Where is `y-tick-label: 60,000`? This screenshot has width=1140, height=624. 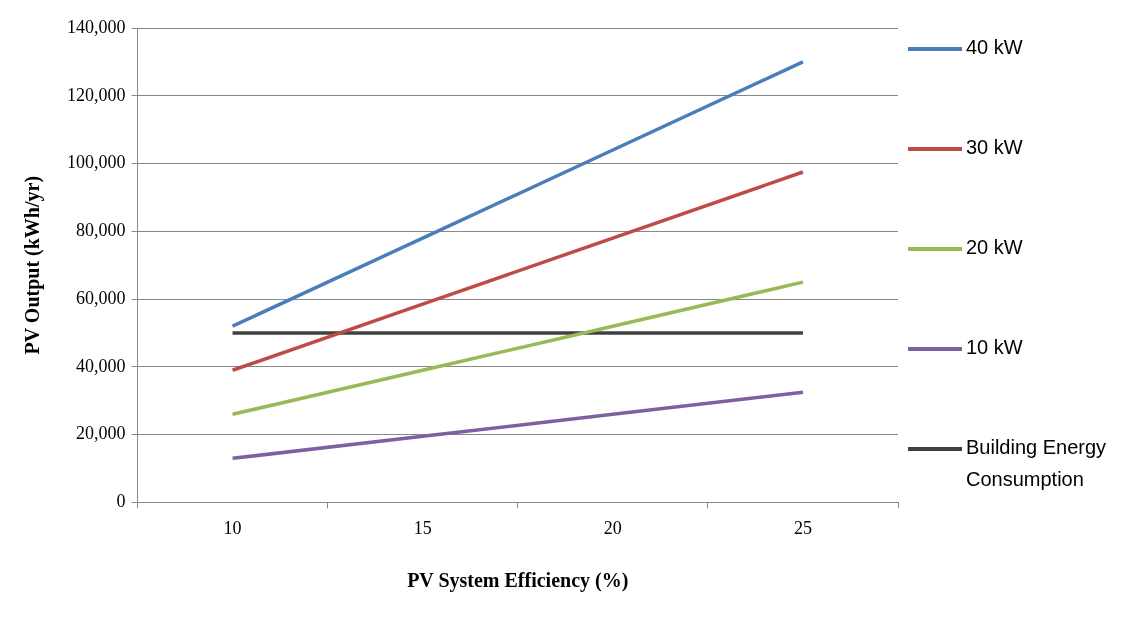
y-tick-label: 60,000 is located at coordinates (101, 297).